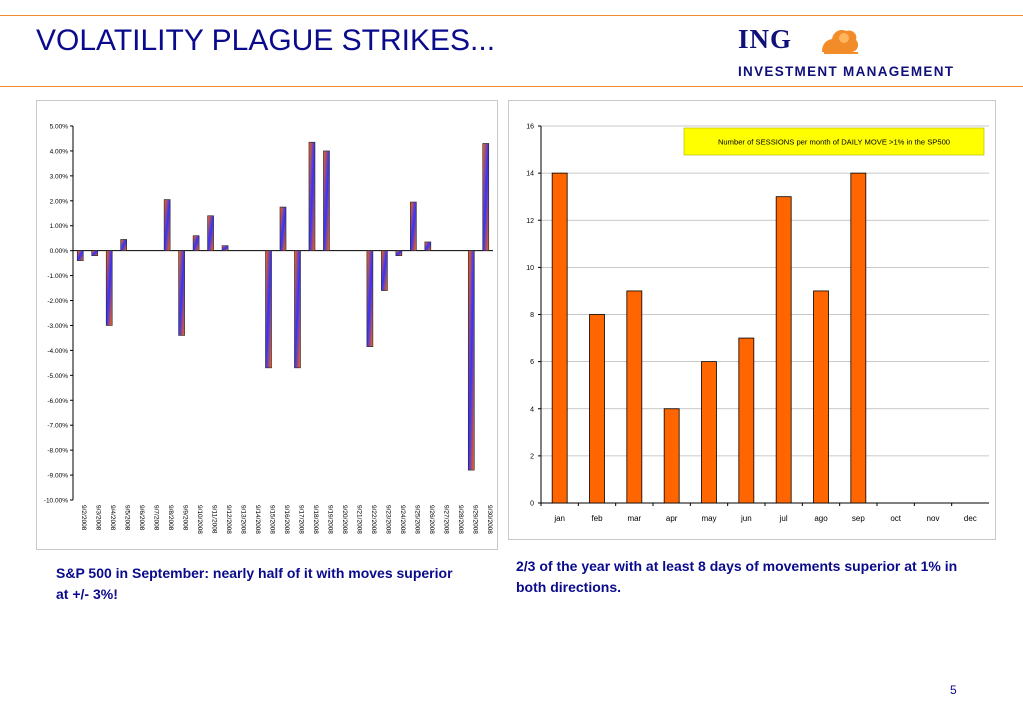 Image resolution: width=1023 pixels, height=708 pixels. Describe the element at coordinates (57, 351) in the screenshot. I see `y-tick-label: -4.00%` at that location.